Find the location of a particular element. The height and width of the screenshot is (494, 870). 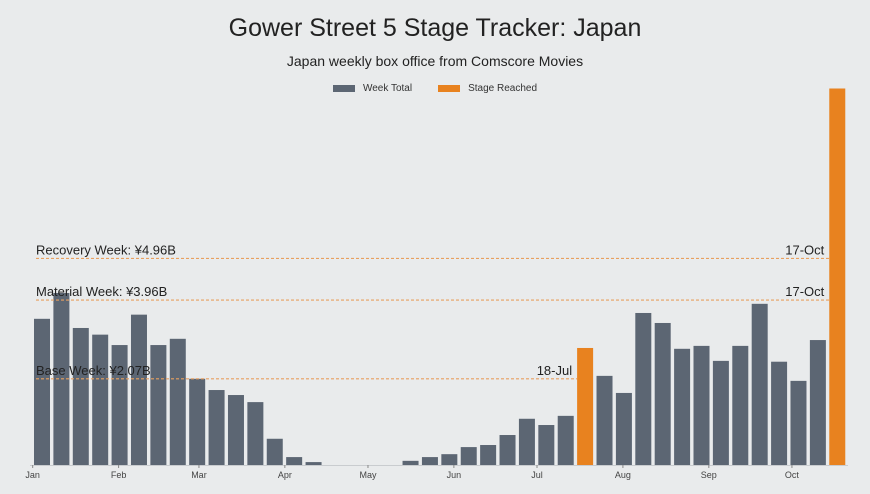

legend-item-week-total: Week Total is located at coordinates (372, 88).